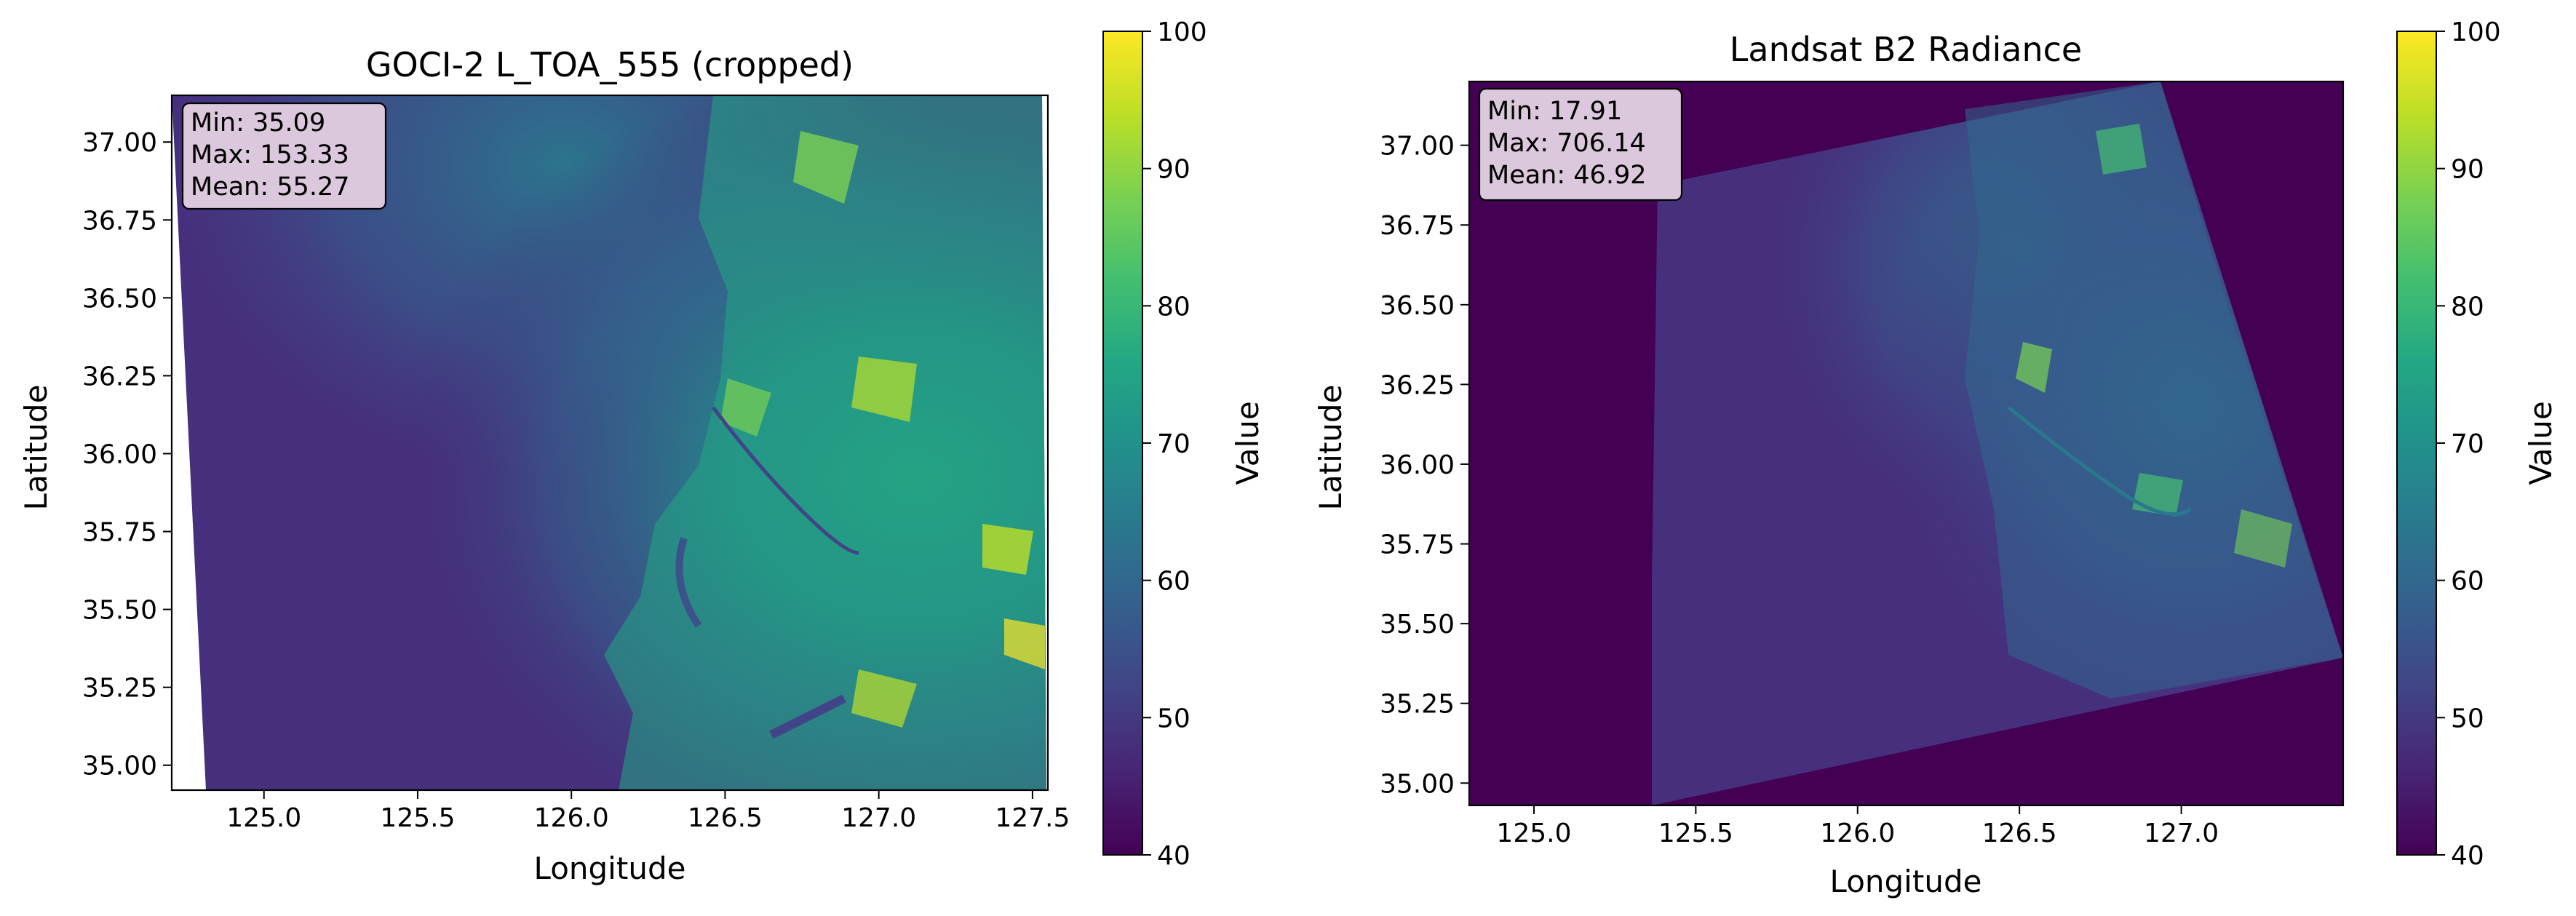  I want to click on stats-mean: Mean: 55.27, so click(270, 187).